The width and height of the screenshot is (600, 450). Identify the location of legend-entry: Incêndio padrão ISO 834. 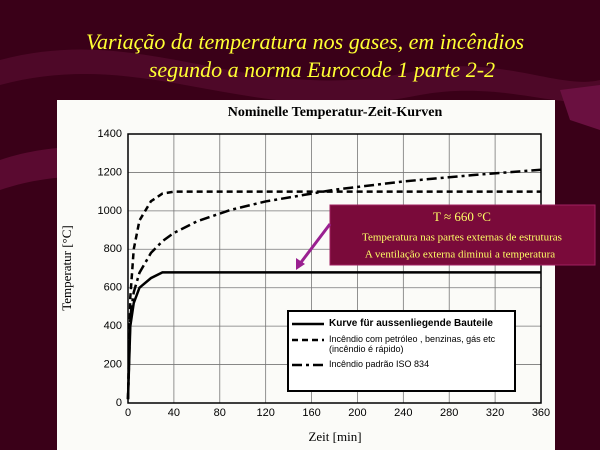
(402, 364).